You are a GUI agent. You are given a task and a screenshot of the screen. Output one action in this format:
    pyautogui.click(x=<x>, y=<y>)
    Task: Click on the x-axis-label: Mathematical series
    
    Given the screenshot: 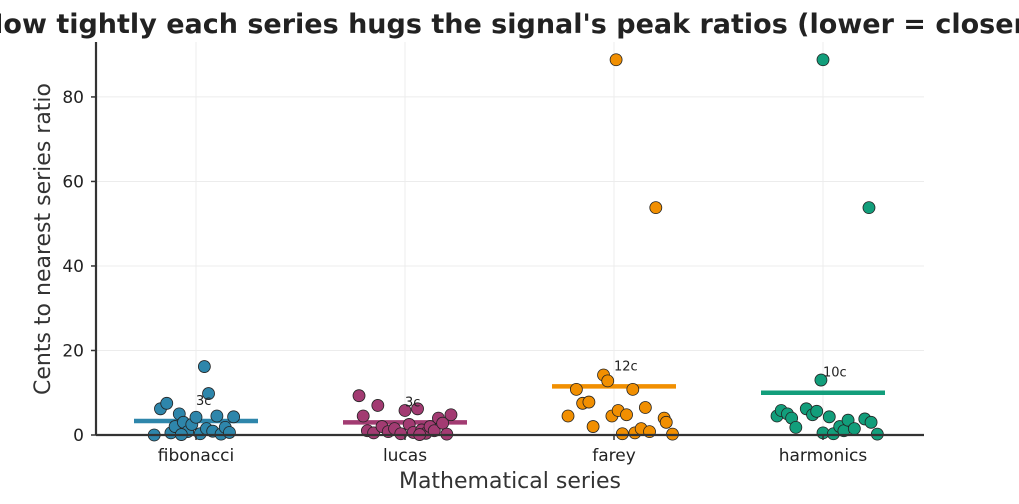 What is the action you would take?
    pyautogui.click(x=510, y=481)
    